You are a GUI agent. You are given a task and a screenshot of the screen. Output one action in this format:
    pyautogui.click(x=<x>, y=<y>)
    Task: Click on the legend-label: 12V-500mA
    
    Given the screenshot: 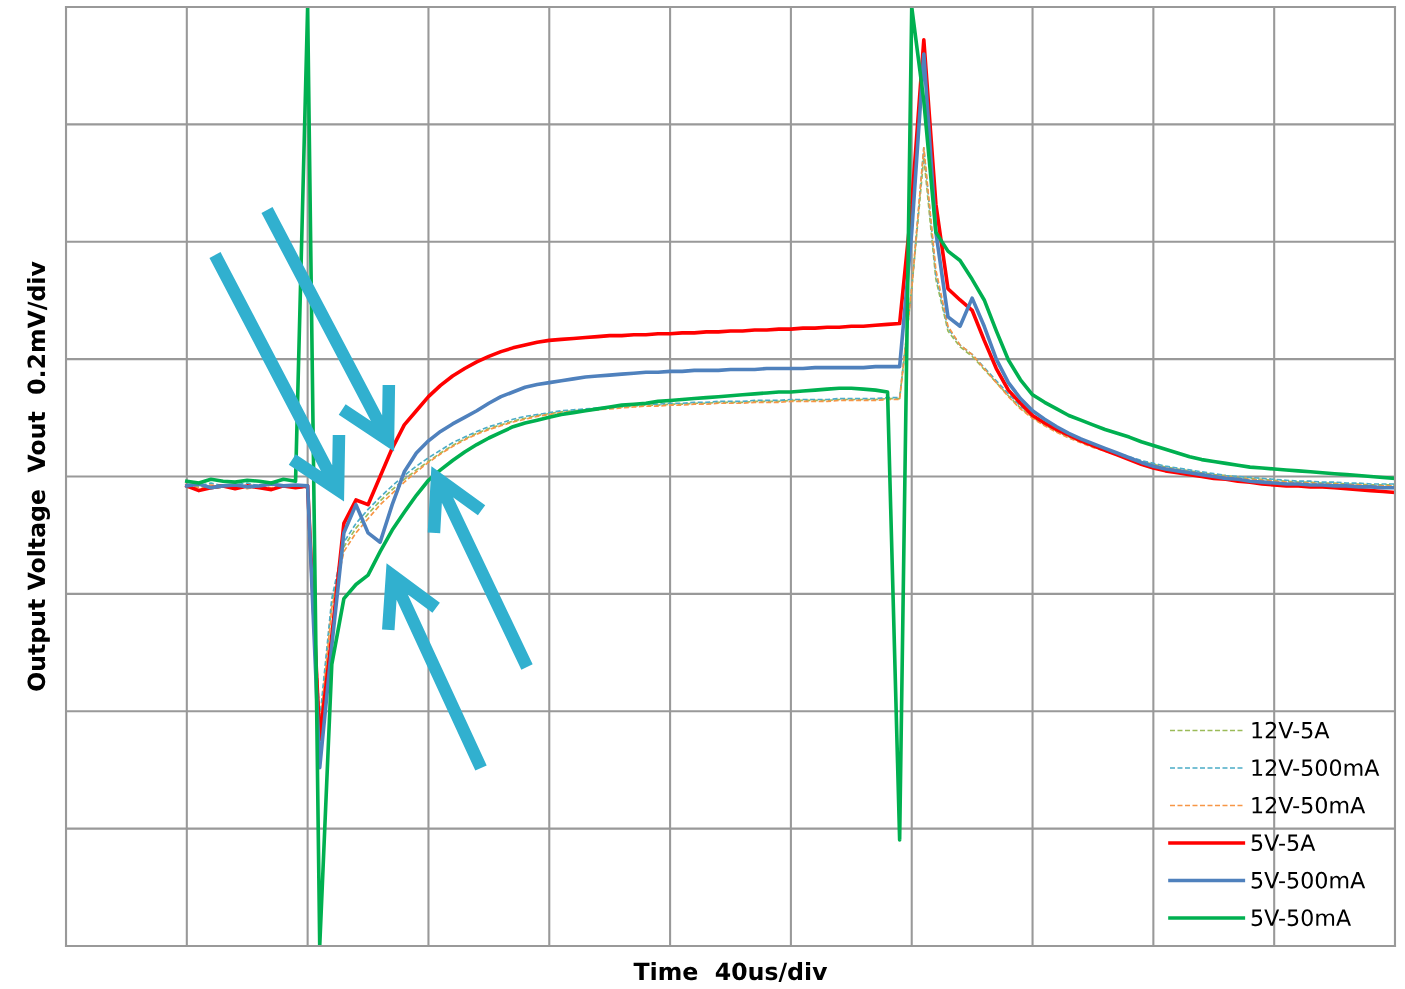 What is the action you would take?
    pyautogui.click(x=1316, y=768)
    